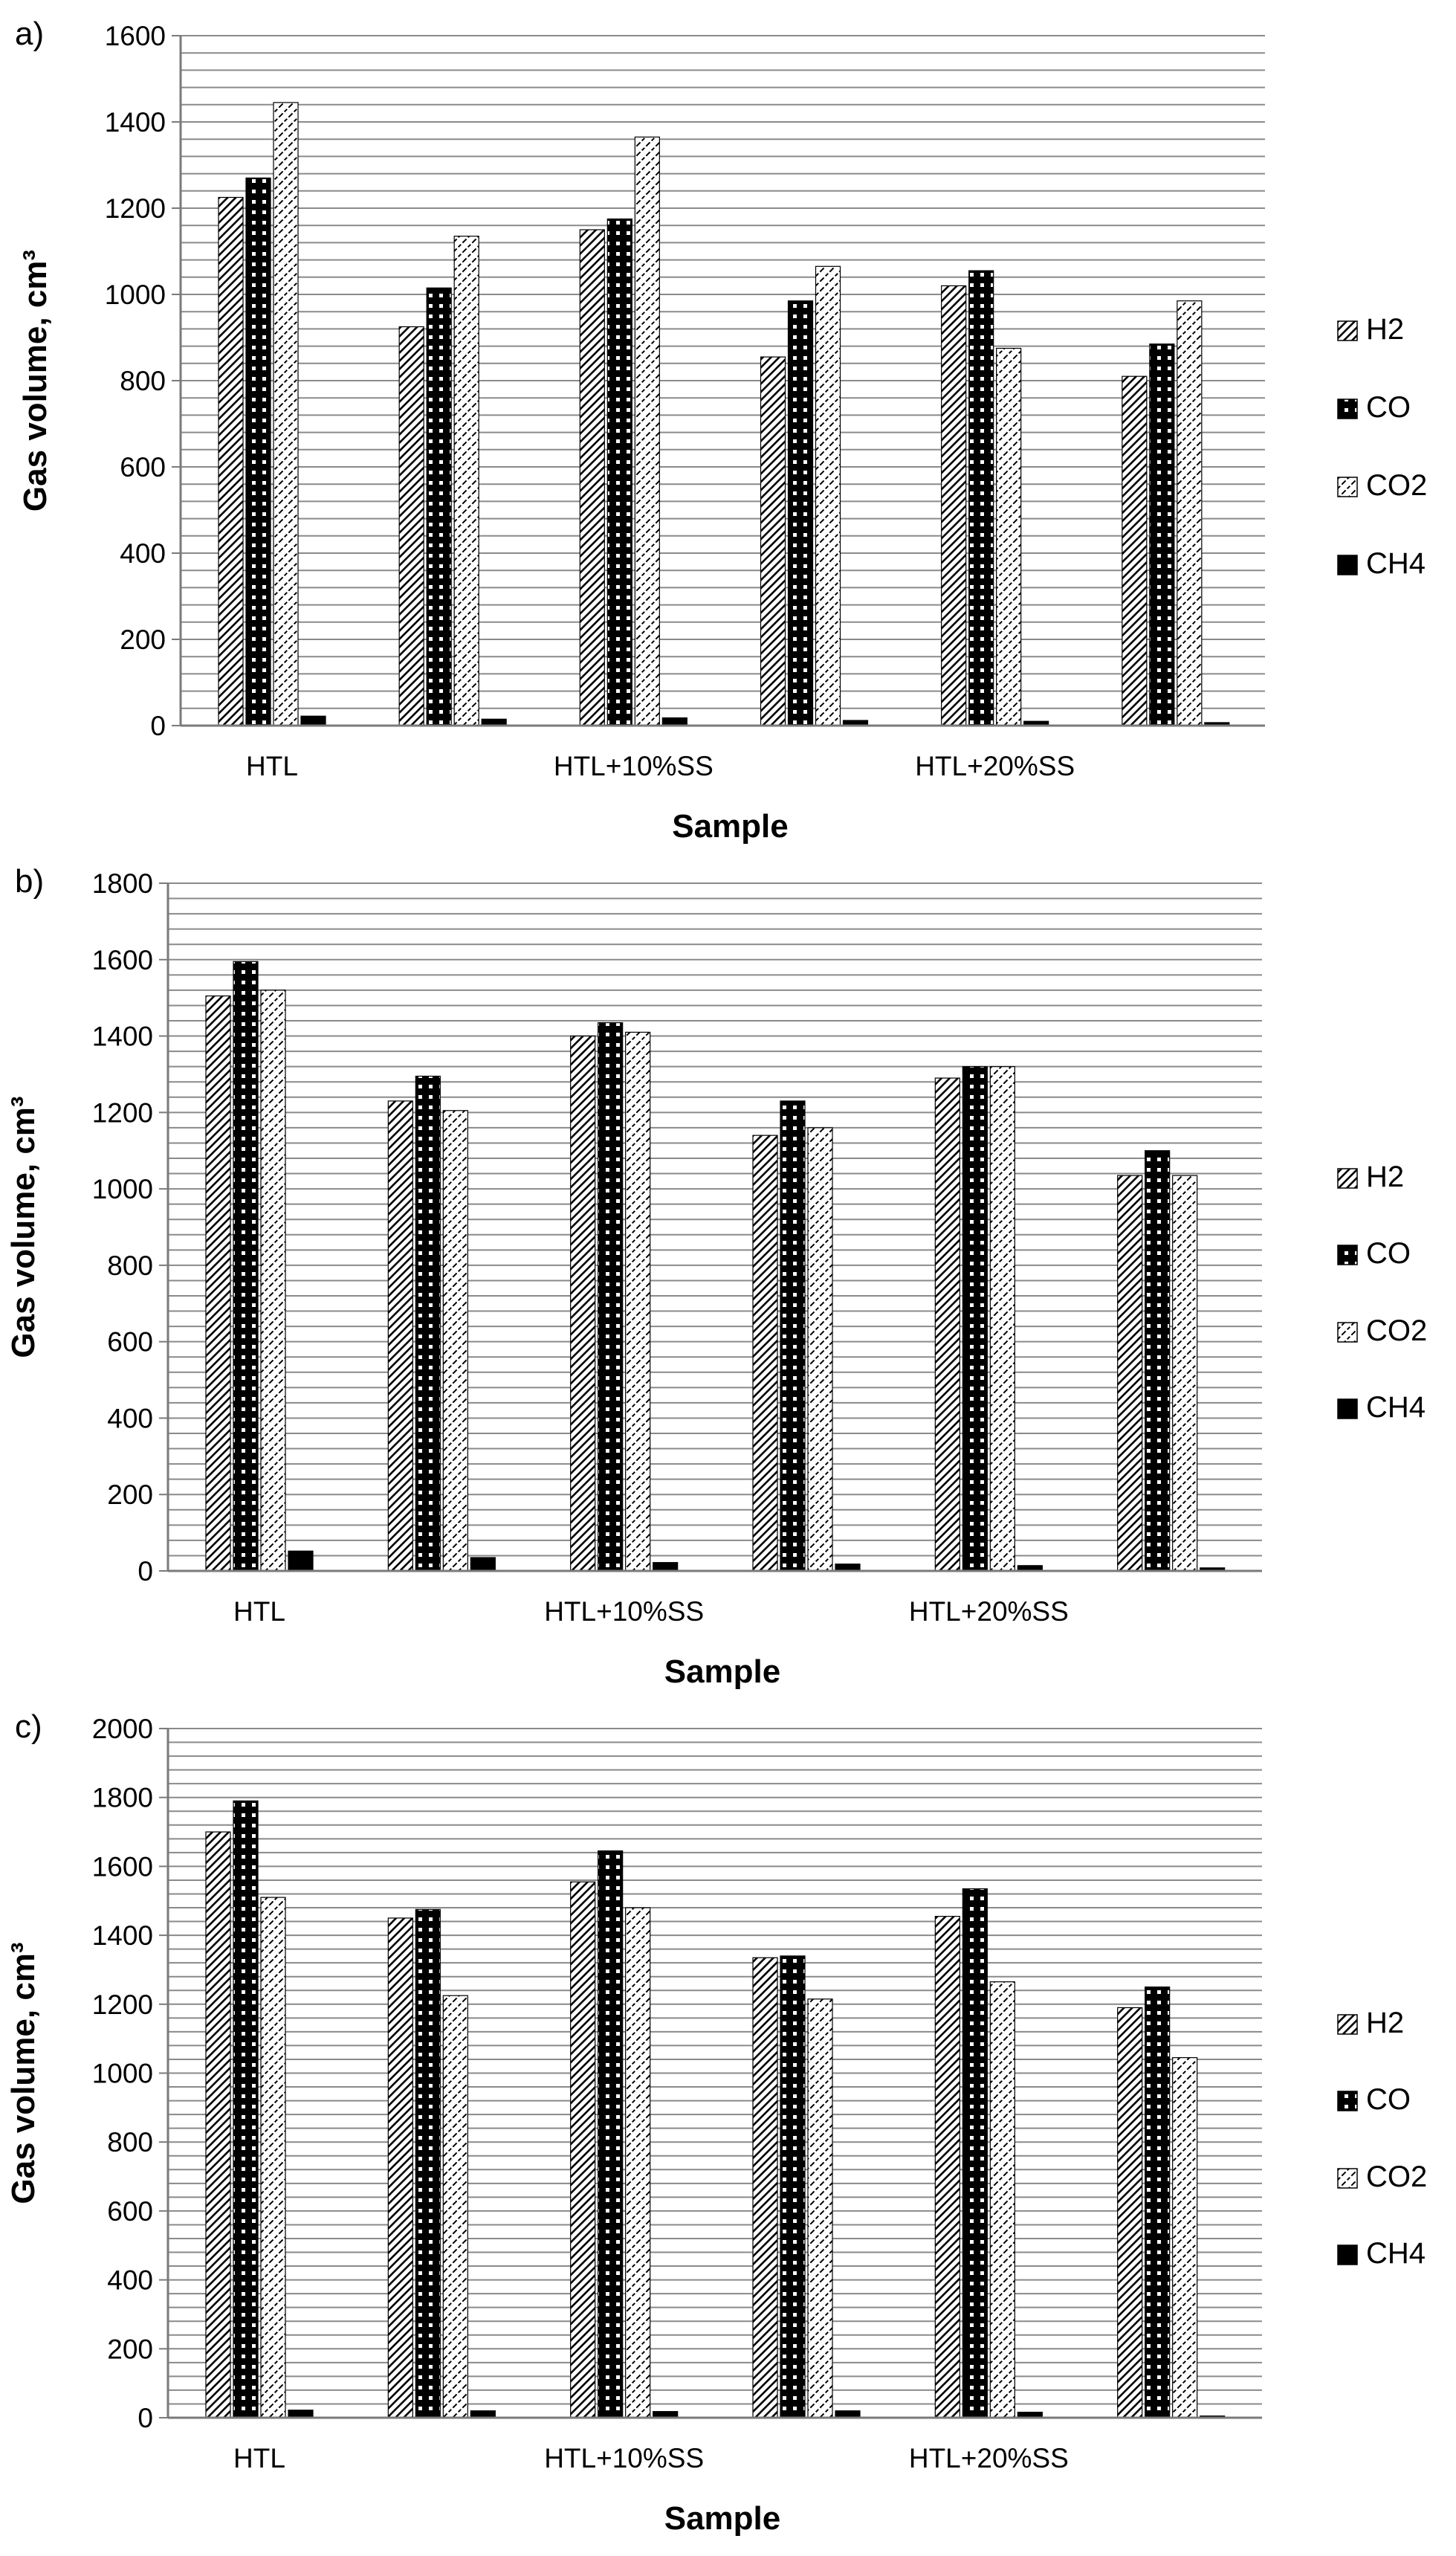 The height and width of the screenshot is (2556, 1456). I want to click on y-tick-label: 1400, so click(123, 1935).